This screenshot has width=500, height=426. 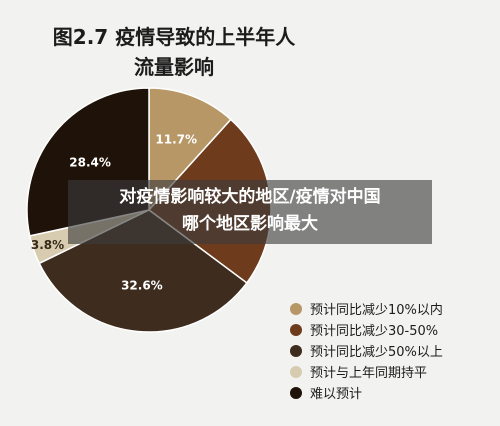 What do you see at coordinates (374, 331) in the screenshot?
I see `legend-label: 预计同比减少30-50%` at bounding box center [374, 331].